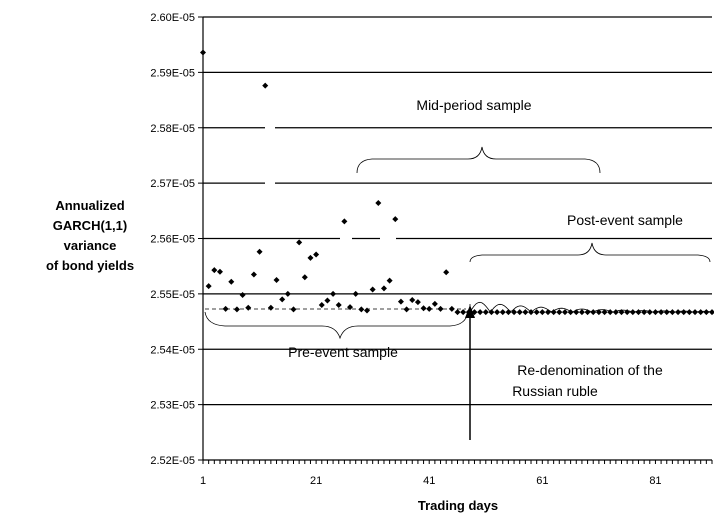  What do you see at coordinates (590, 370) in the screenshot?
I see `annotation-redenomination-line-1: Re-denomination of the` at bounding box center [590, 370].